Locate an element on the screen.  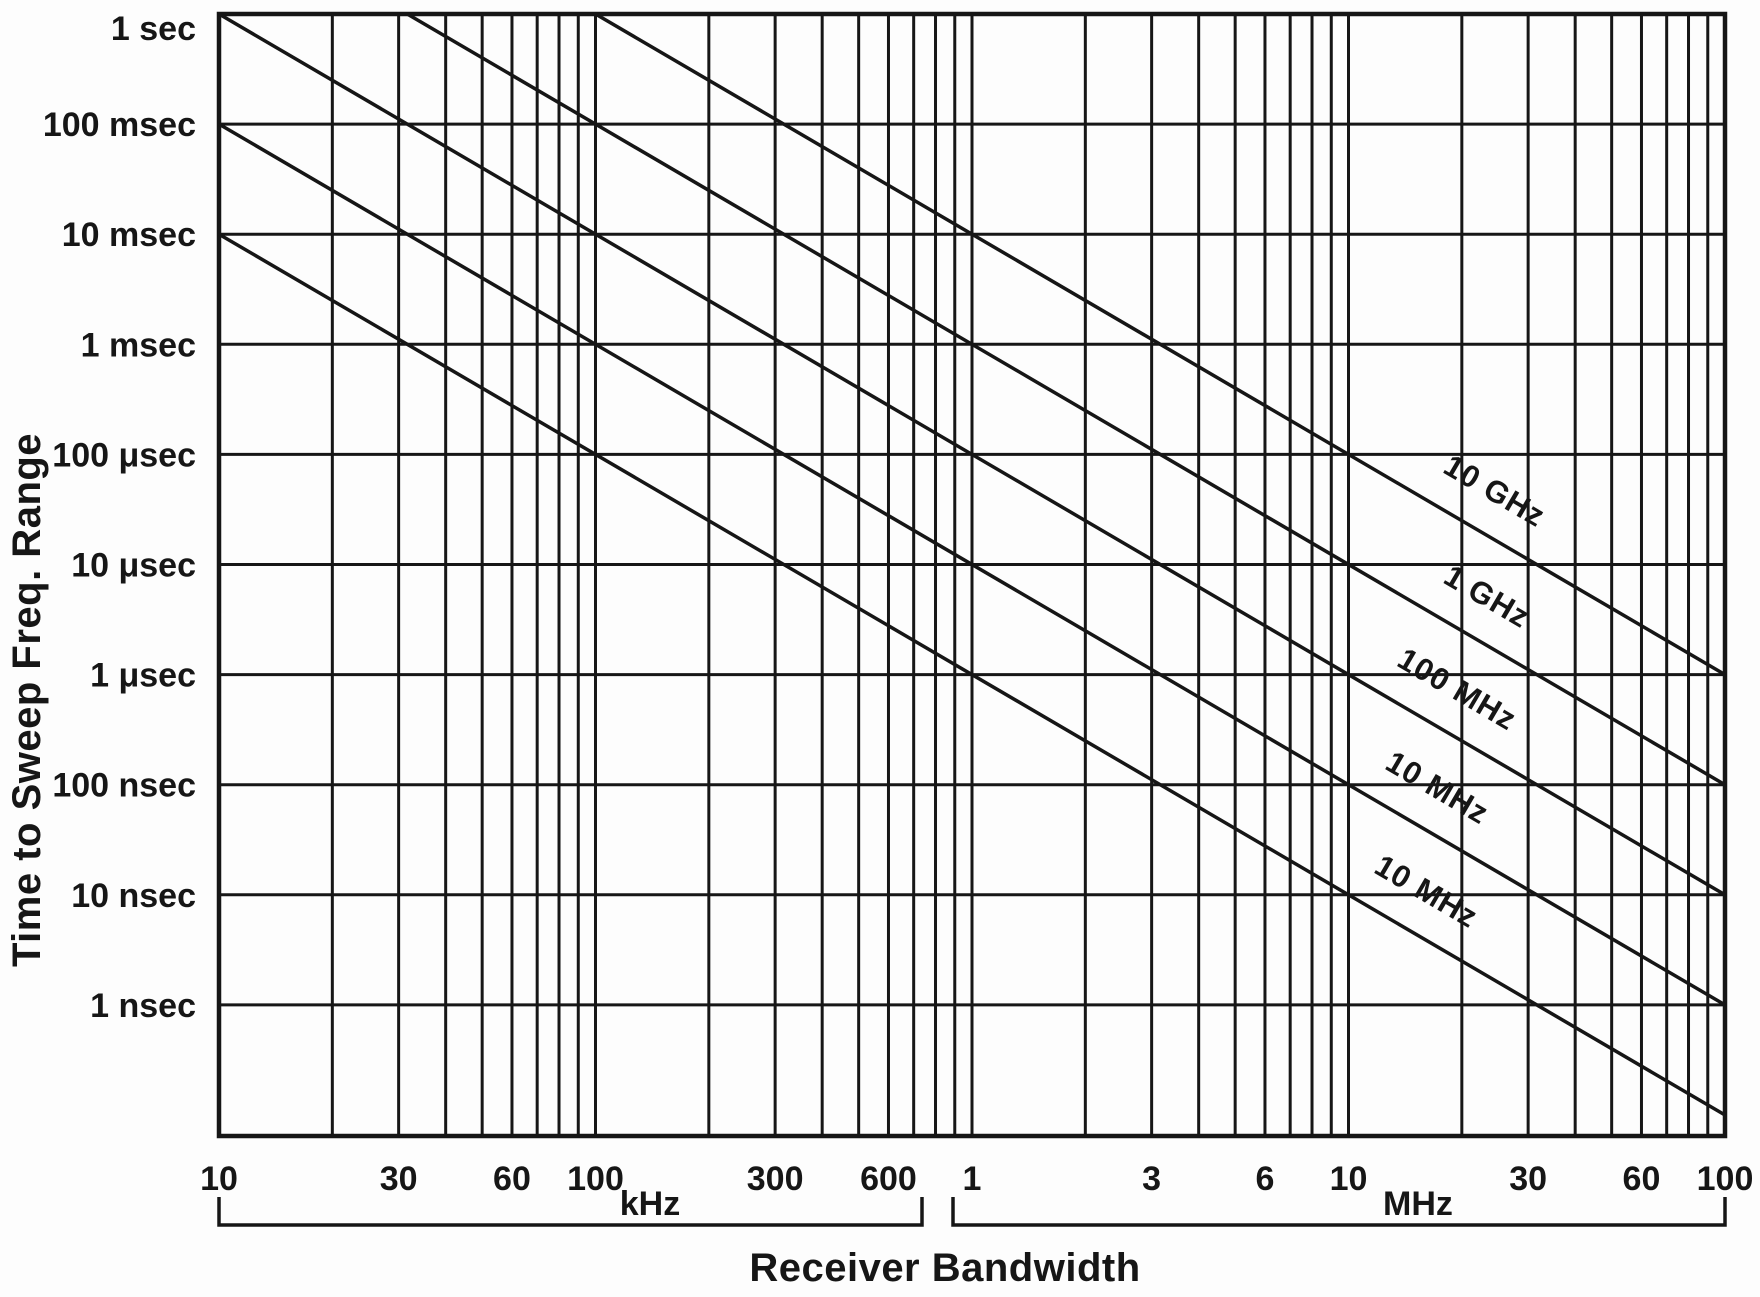
y-tick-label-0: 1 sec is located at coordinates (153, 29).